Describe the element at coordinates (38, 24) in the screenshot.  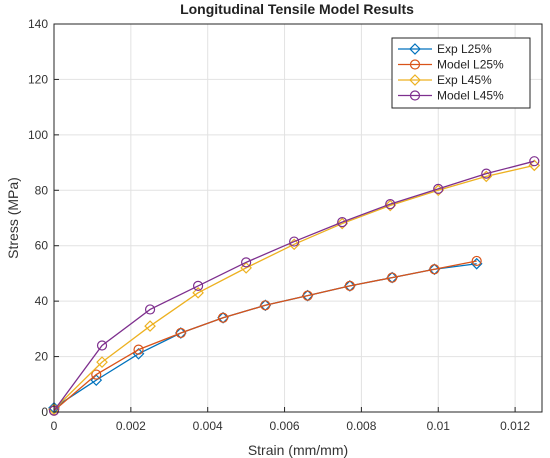
I see `y-tick-label: 140` at that location.